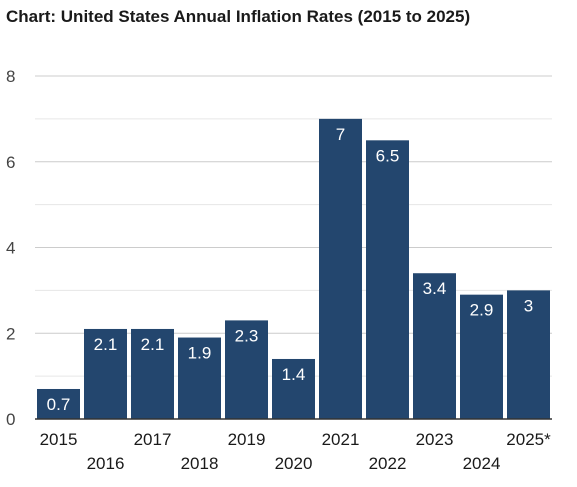 The width and height of the screenshot is (577, 487). I want to click on x-tick-label: 2017, so click(153, 439).